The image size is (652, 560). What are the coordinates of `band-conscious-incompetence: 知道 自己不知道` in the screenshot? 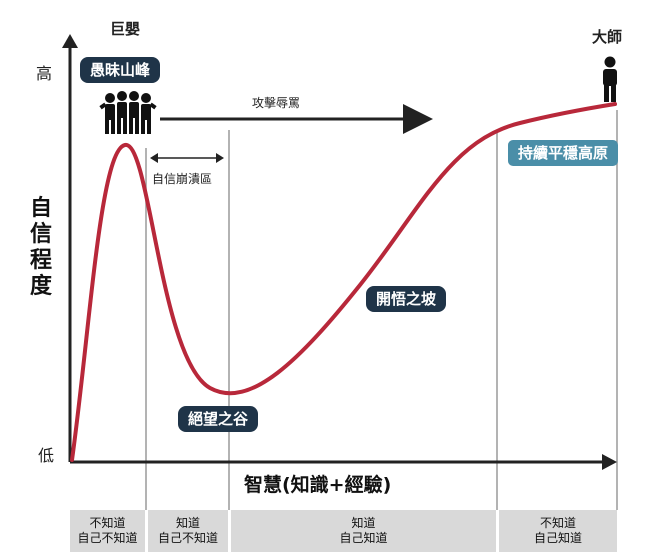 It's located at (188, 531).